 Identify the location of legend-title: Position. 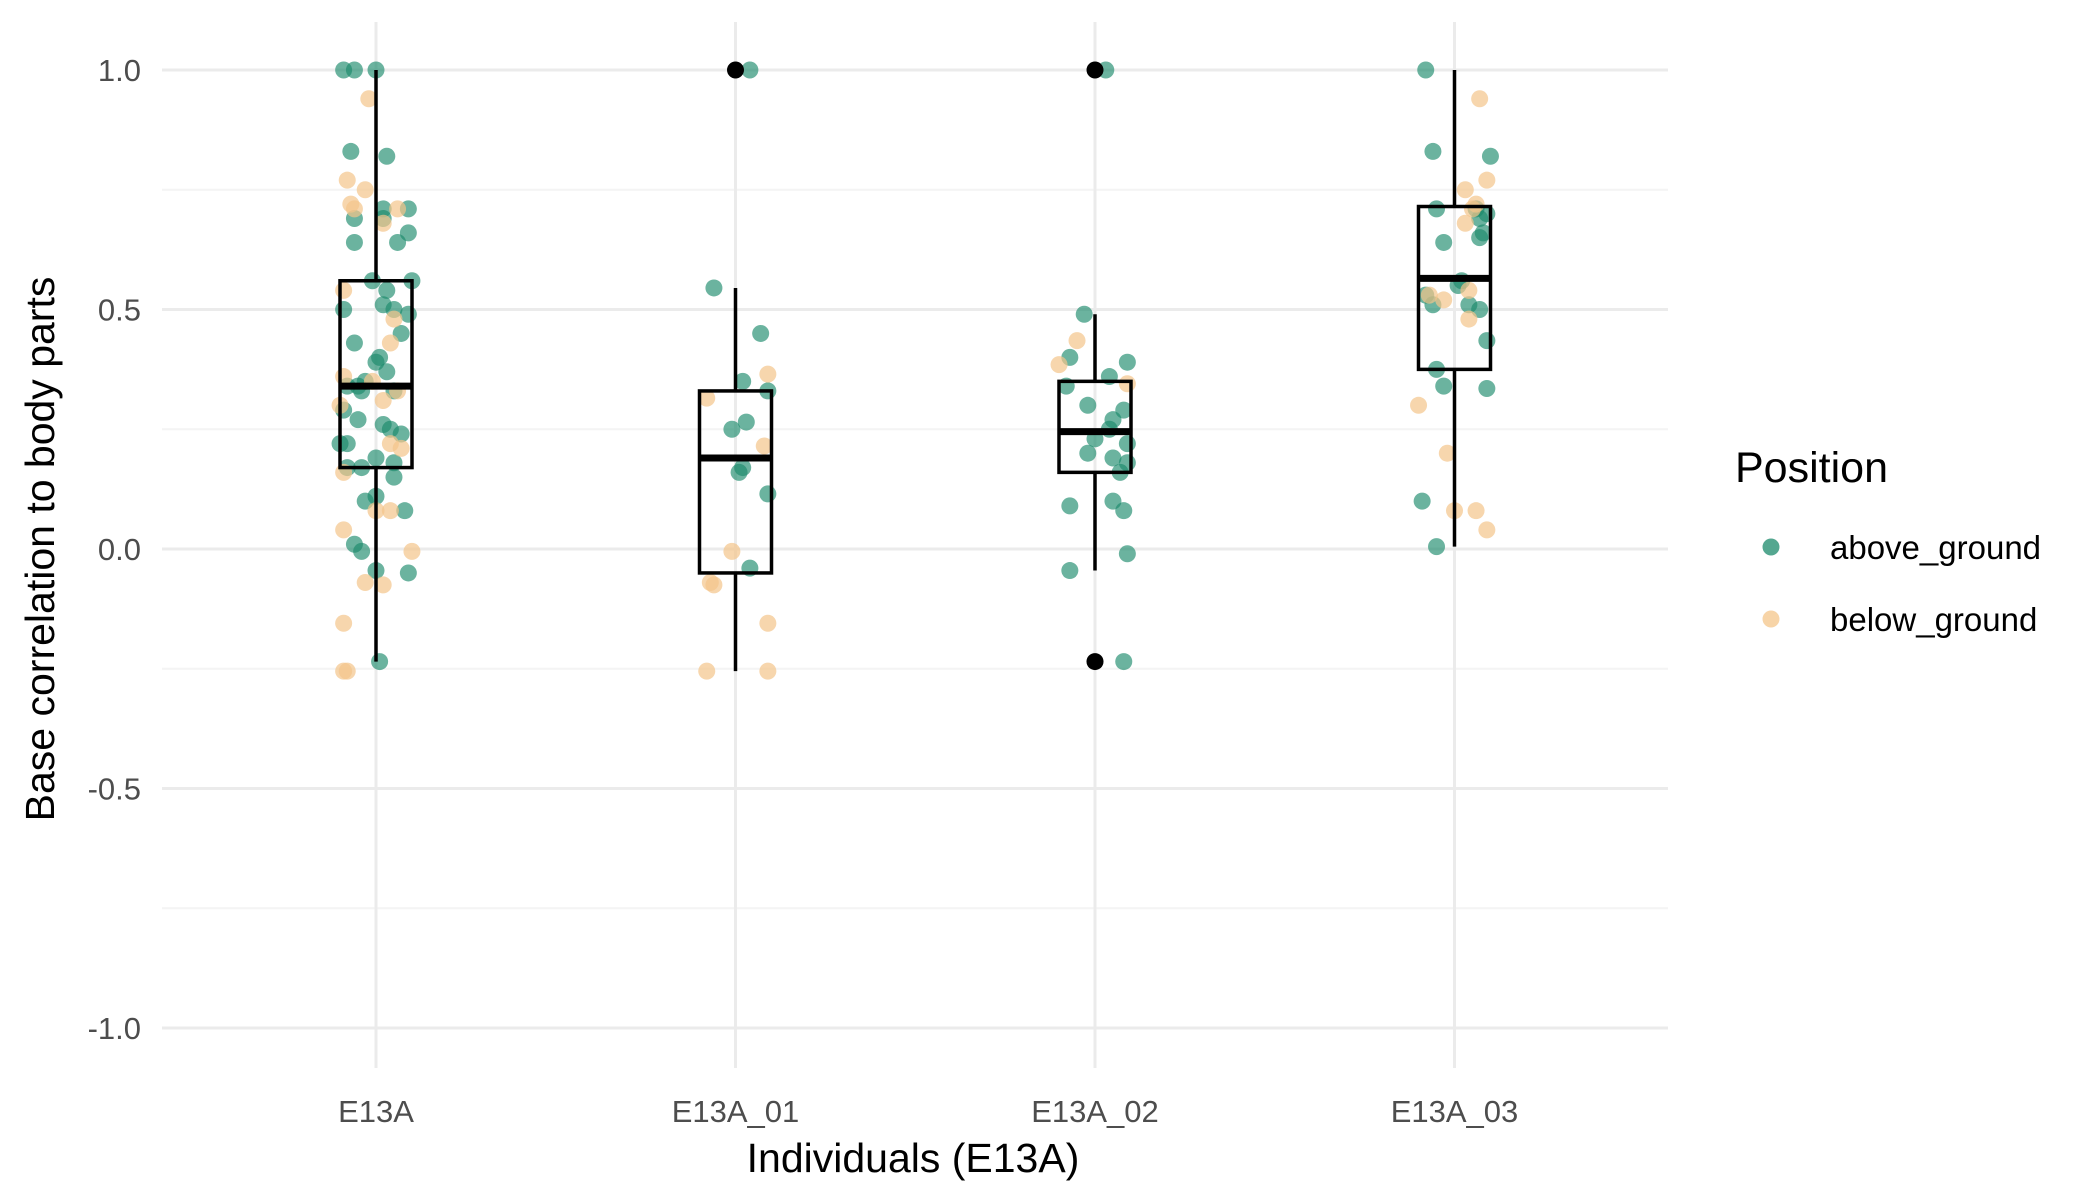
(1811, 468).